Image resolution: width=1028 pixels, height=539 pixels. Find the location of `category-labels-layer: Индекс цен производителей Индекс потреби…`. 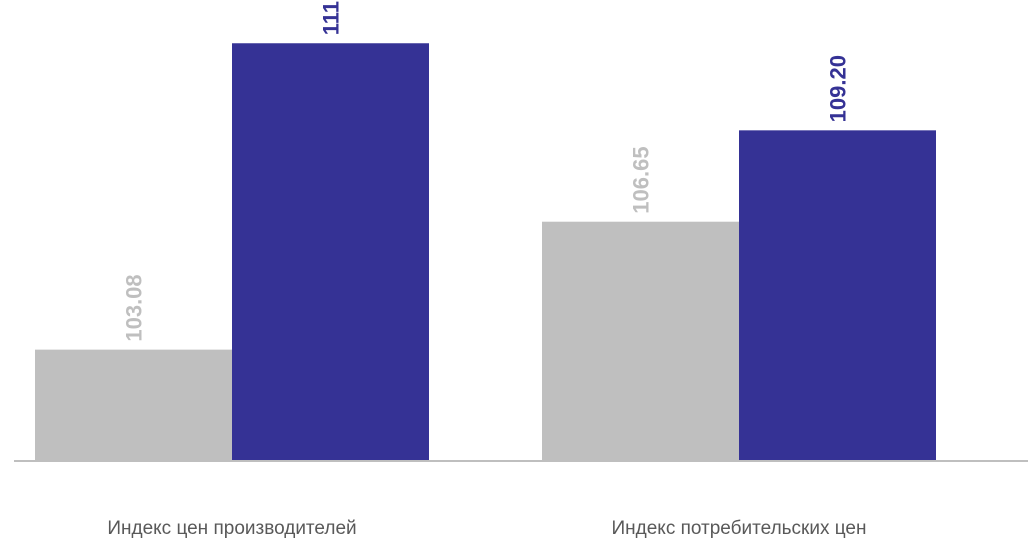

category-labels-layer: Индекс цен производителей Индекс потреби… is located at coordinates (486, 528).